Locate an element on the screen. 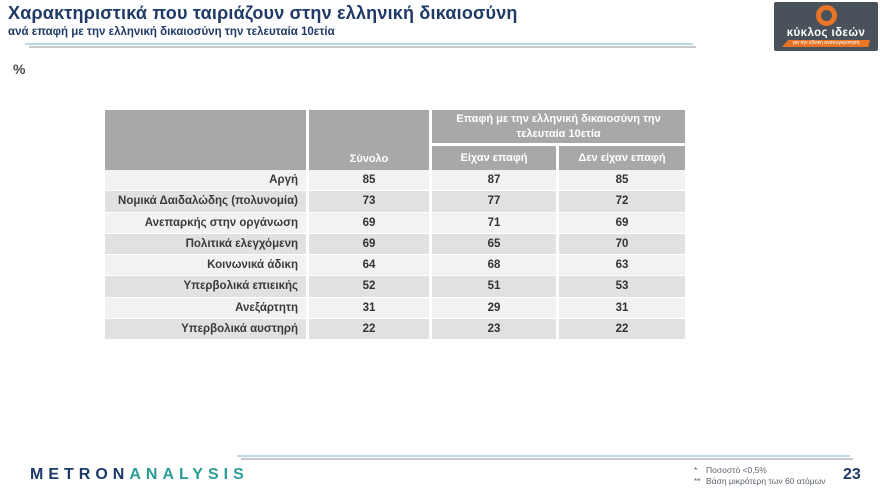  metron-logo-part1: METRON is located at coordinates (80, 474).